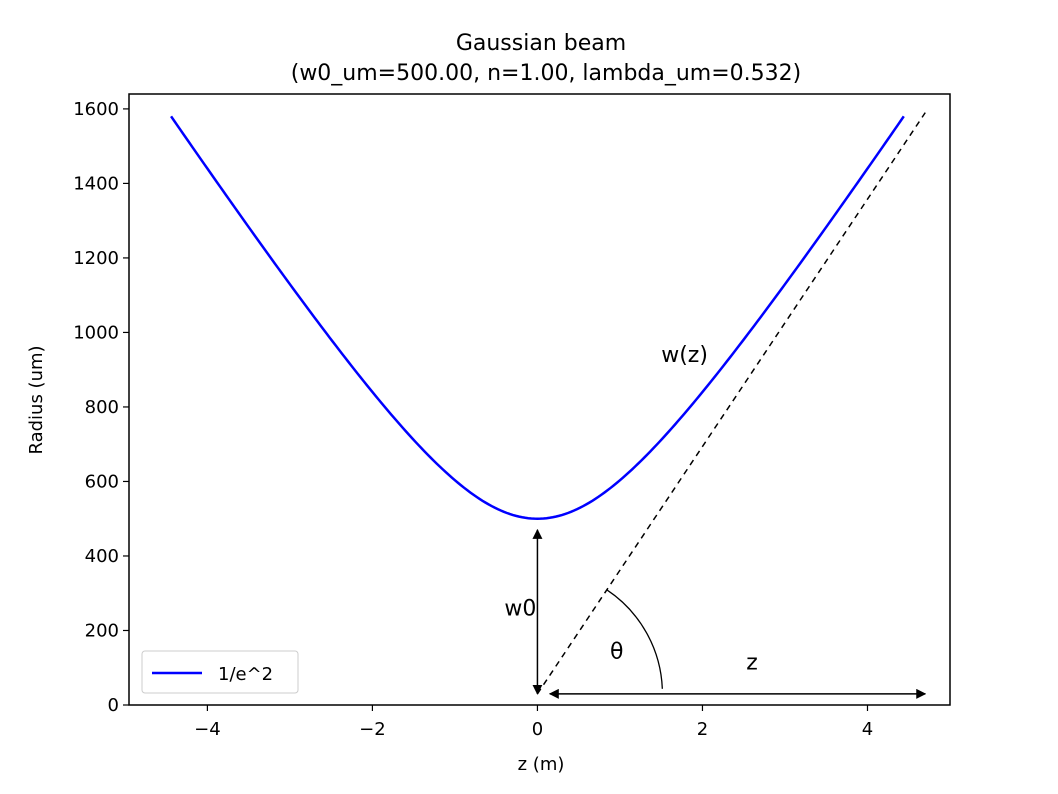 The width and height of the screenshot is (1058, 794). I want to click on chart-title-line1: Gaussian beam, so click(541, 43).